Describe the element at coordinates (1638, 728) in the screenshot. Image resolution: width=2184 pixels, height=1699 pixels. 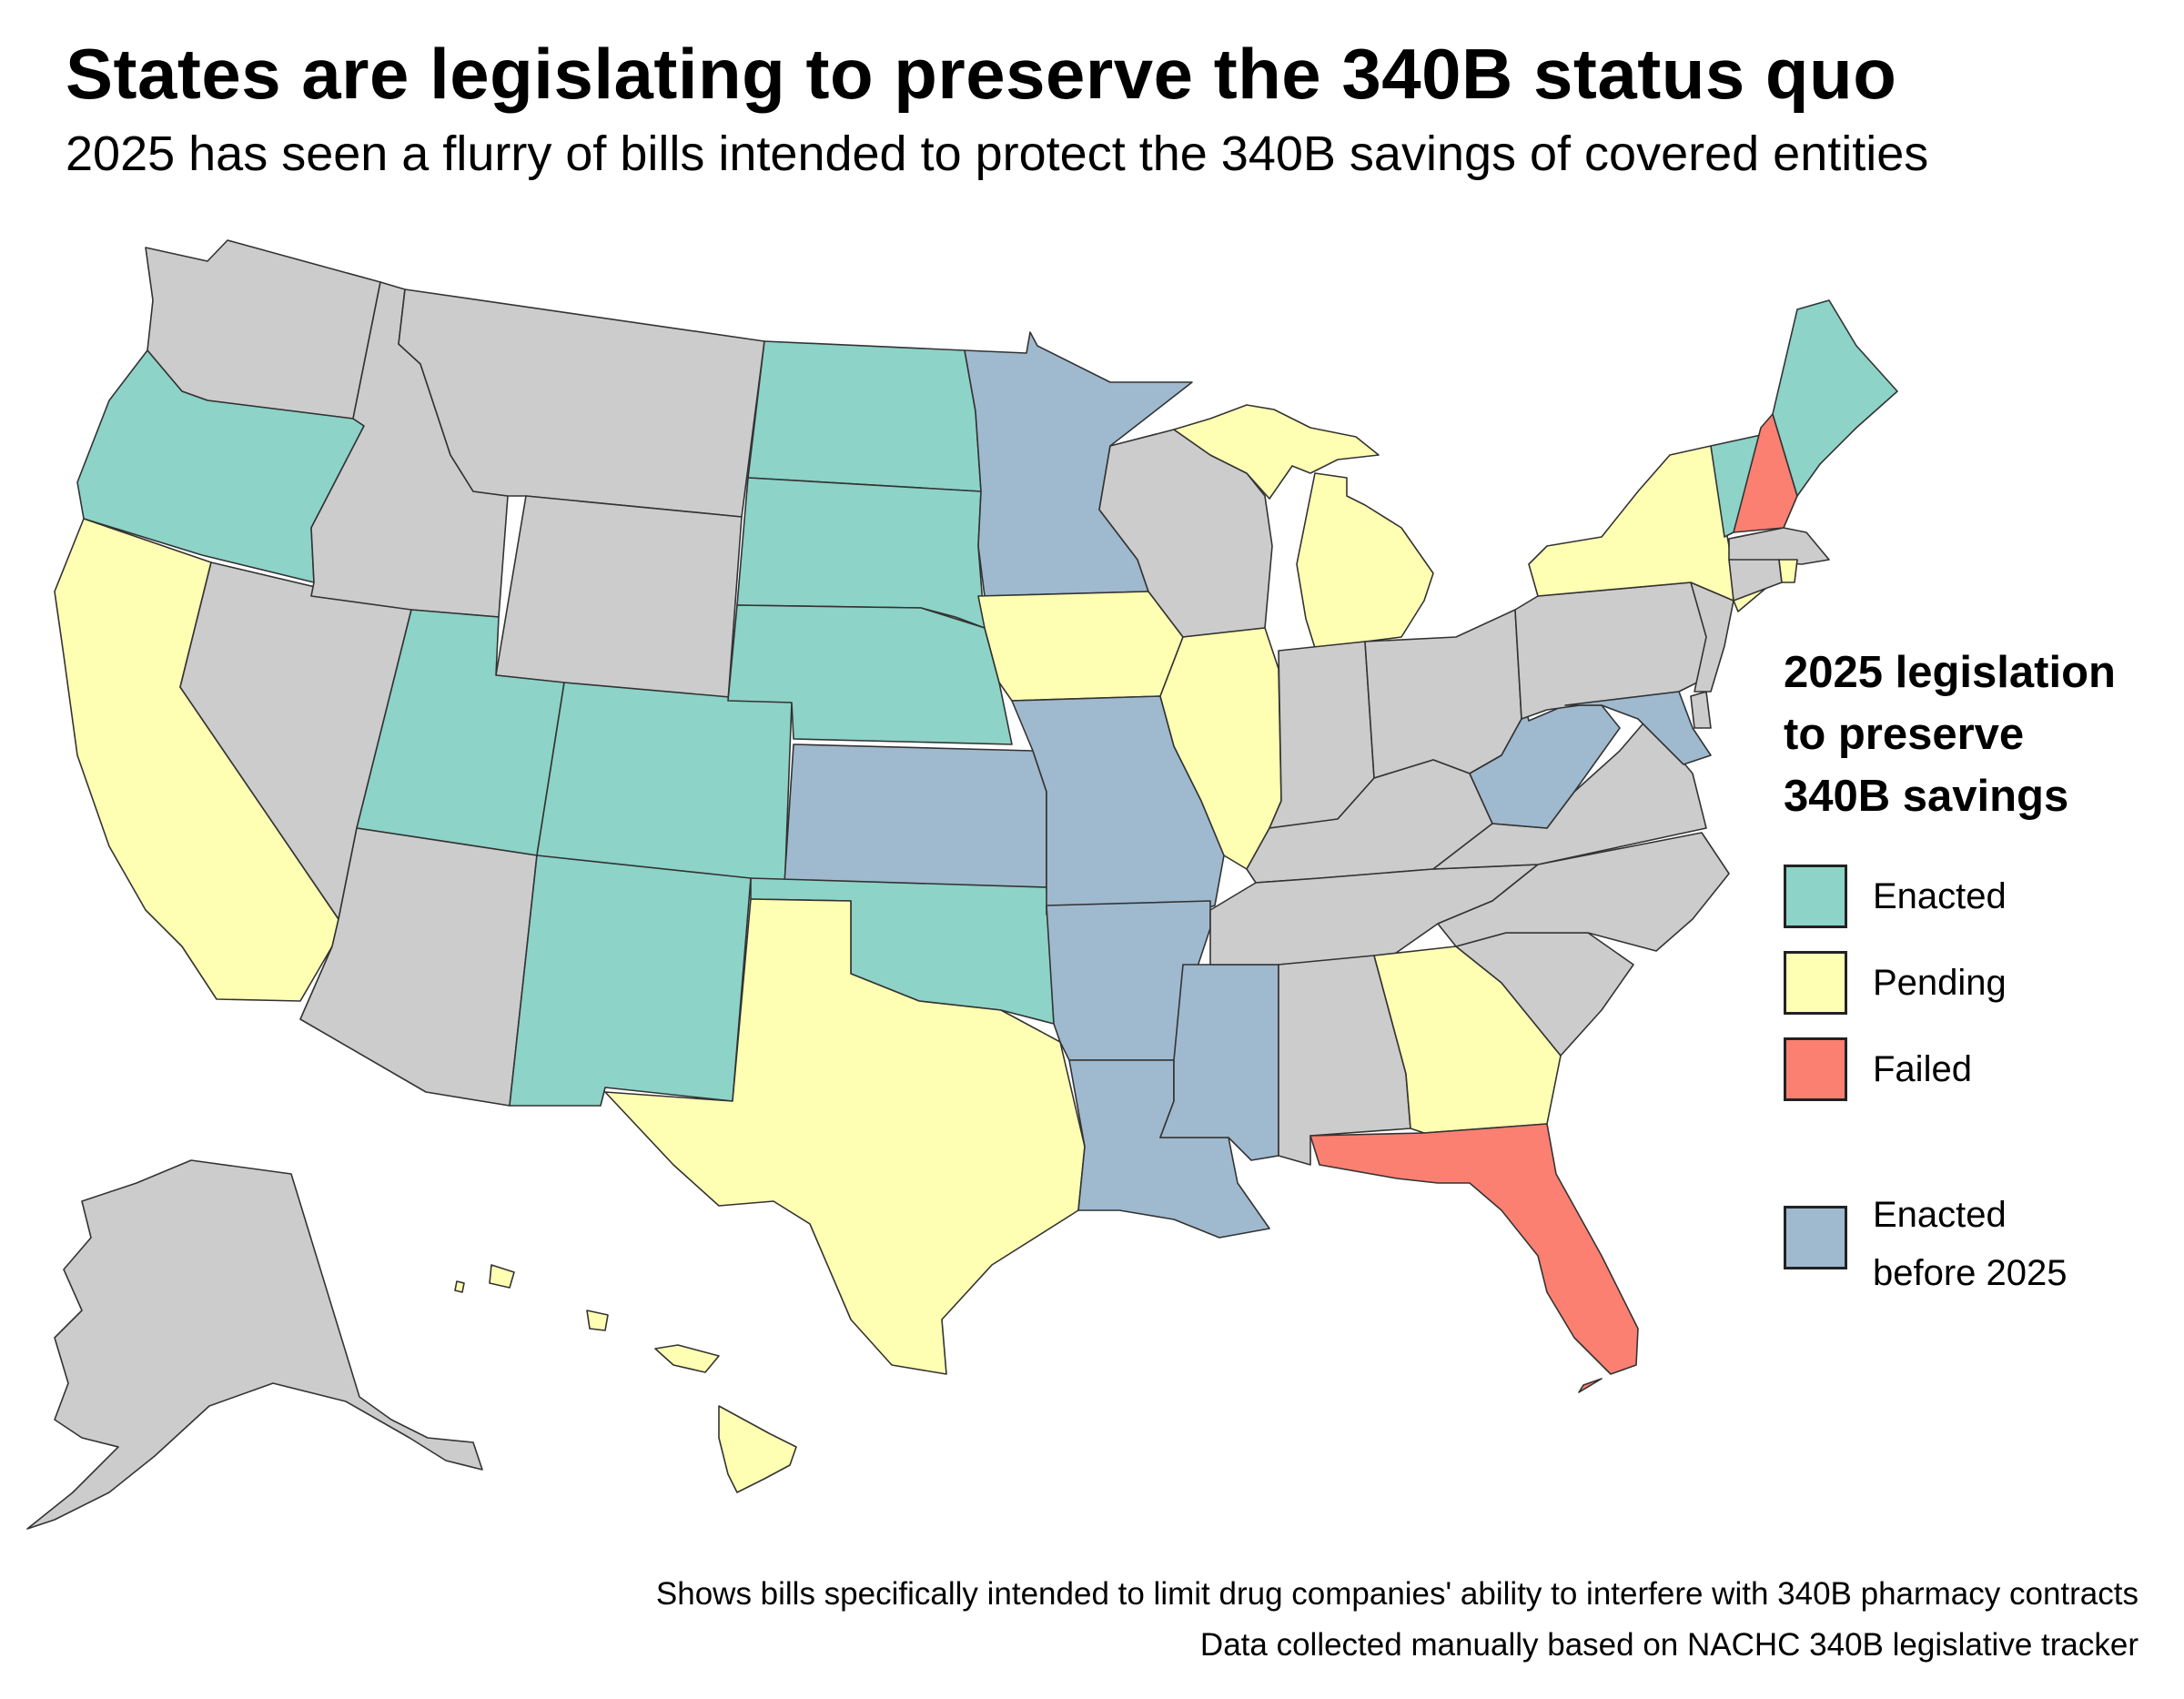
I see `state-MD` at that location.